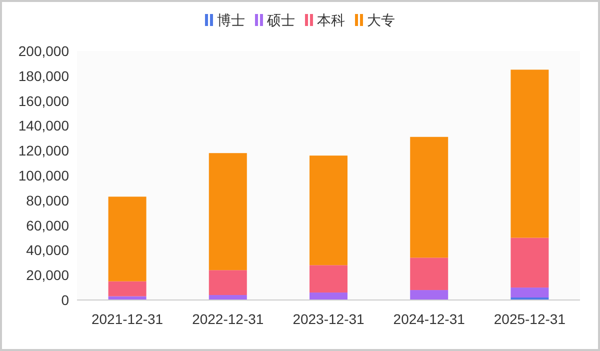 This screenshot has width=600, height=351. I want to click on y-tick-label: 160,000, so click(44, 100).